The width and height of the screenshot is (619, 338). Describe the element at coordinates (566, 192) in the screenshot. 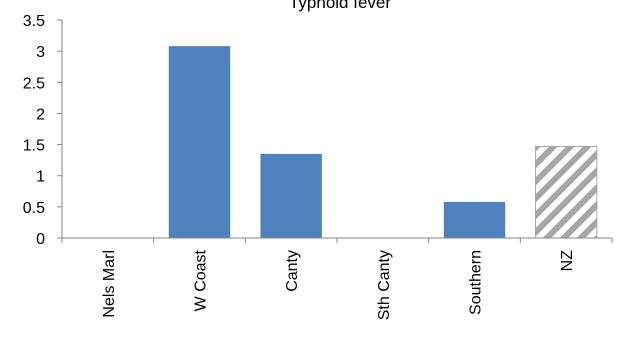

I see `bar-nz` at that location.